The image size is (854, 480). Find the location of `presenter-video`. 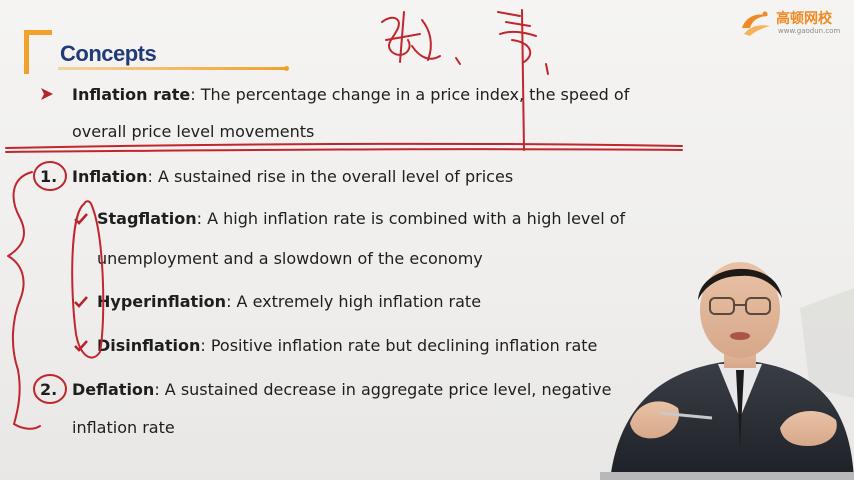

presenter-video is located at coordinates (727, 371).